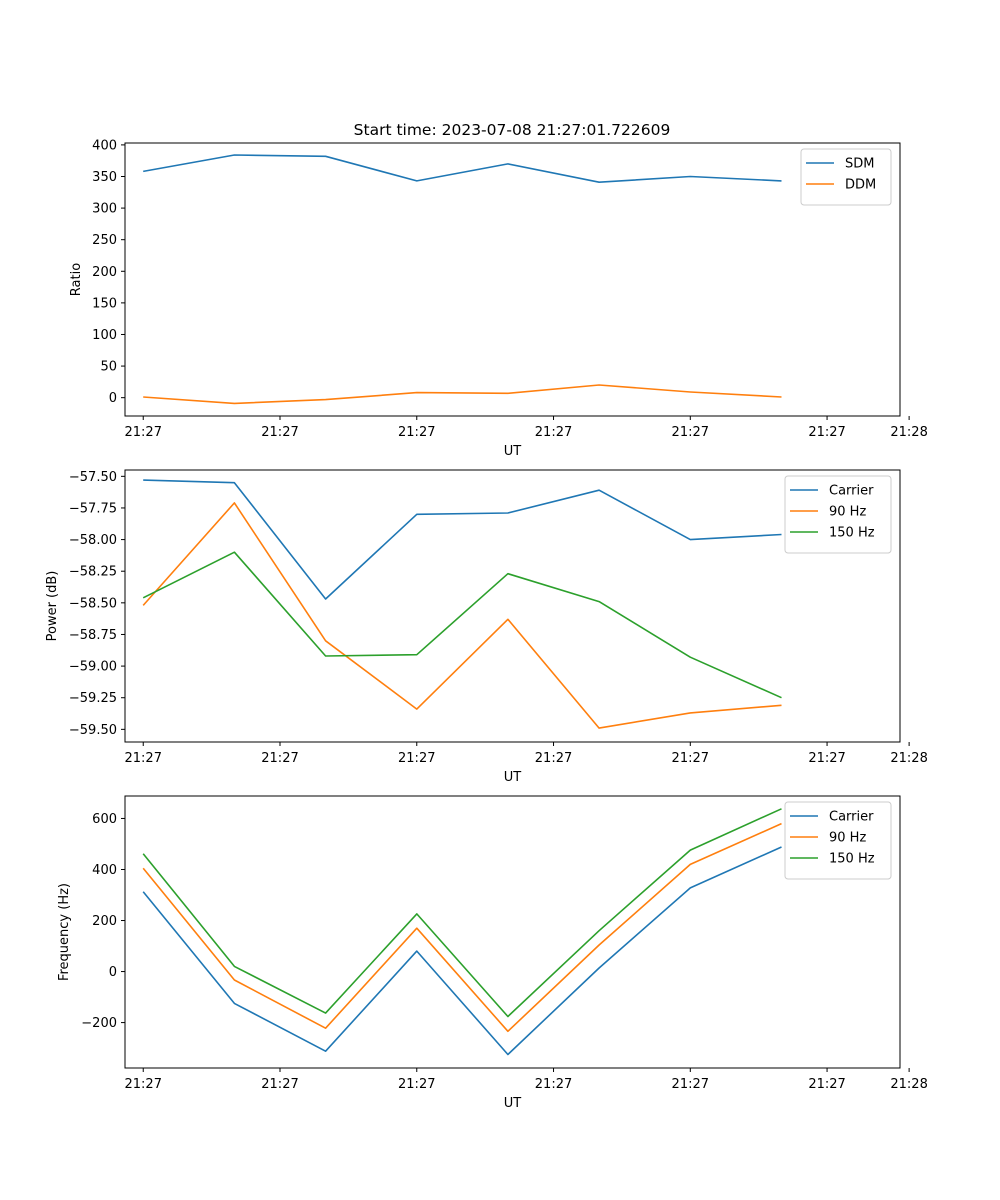  What do you see at coordinates (462, 168) in the screenshot?
I see `series-line-sdm` at bounding box center [462, 168].